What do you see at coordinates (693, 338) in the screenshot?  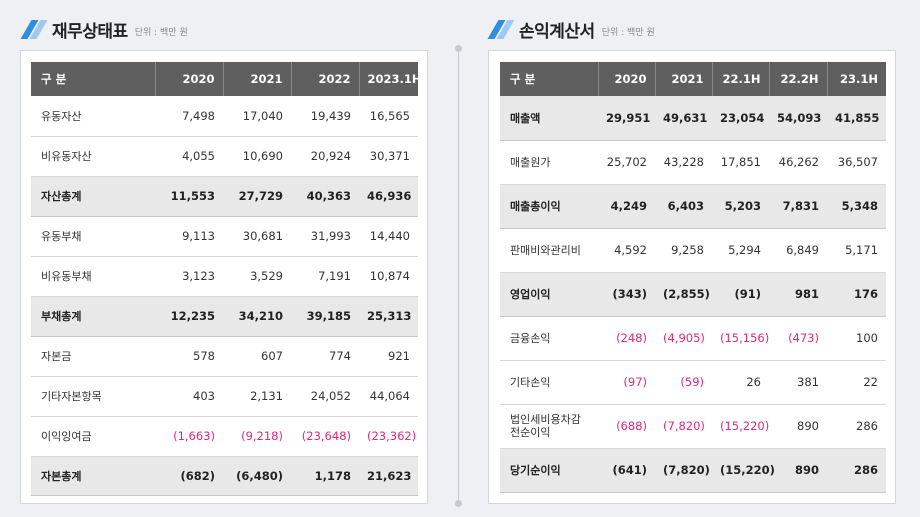 I see `table-row: 금융손익 (248) (4,905) (15,156) (473) 100` at bounding box center [693, 338].